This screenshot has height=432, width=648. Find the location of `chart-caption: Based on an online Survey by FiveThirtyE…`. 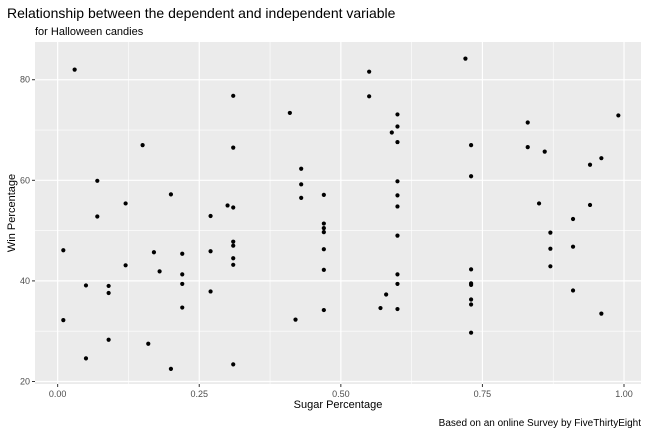

chart-caption: Based on an online Survey by FiveThirtyE… is located at coordinates (540, 423).